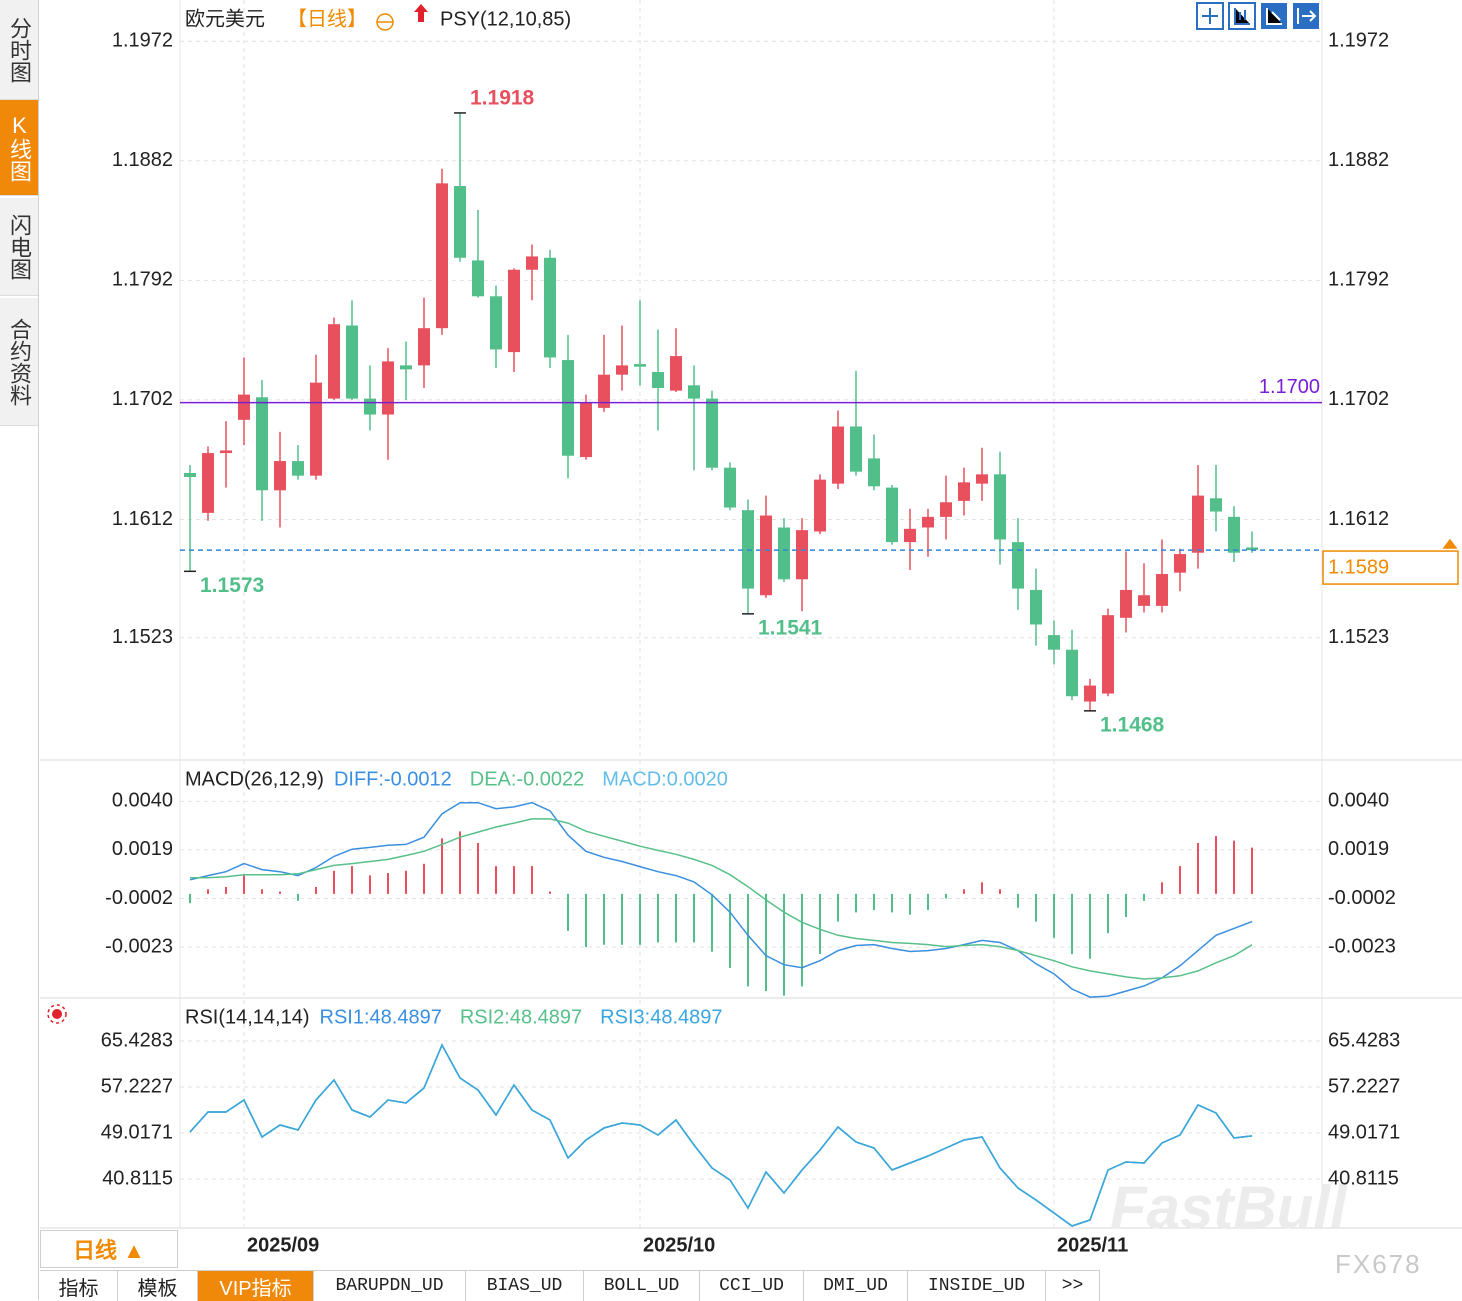  I want to click on y-tick-label-right: 1.1972, so click(1358, 40).